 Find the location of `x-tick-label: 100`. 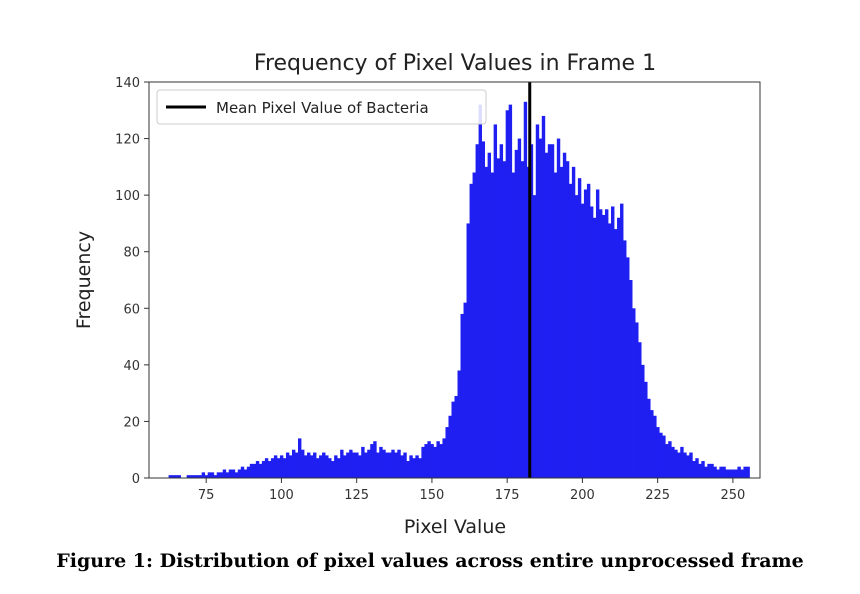

x-tick-label: 100 is located at coordinates (281, 495).